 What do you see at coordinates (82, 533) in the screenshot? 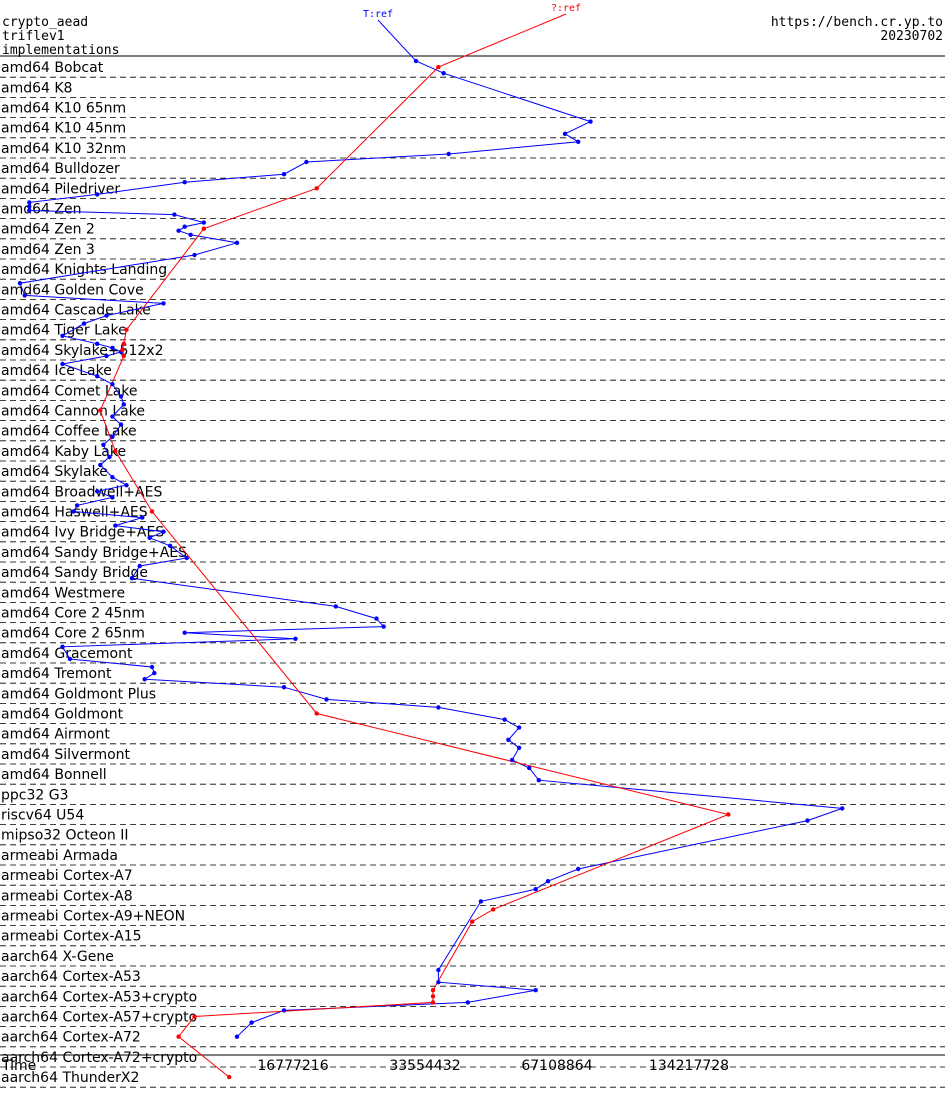
I see `row-label: amd64 Ivy Bridge+AES` at bounding box center [82, 533].